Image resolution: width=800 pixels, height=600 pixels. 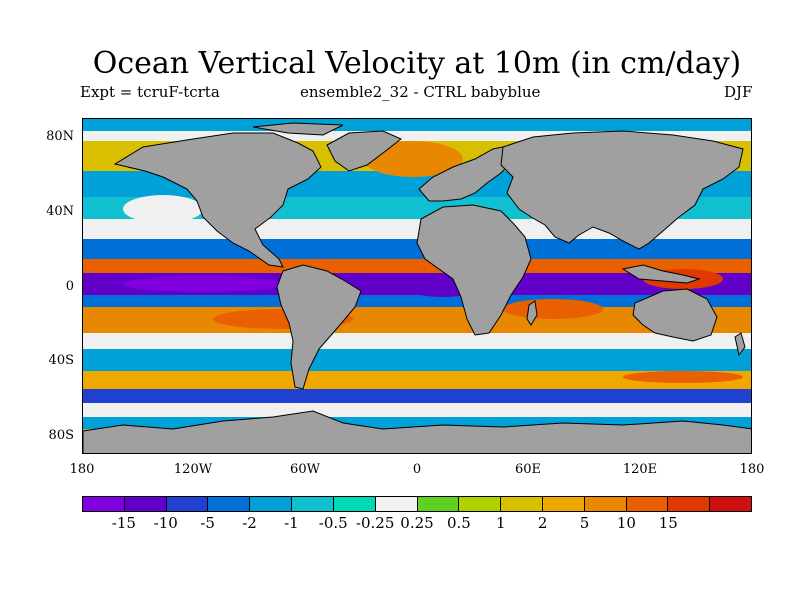 What do you see at coordinates (60, 211) in the screenshot?
I see `lat-label-40n: 40N` at bounding box center [60, 211].